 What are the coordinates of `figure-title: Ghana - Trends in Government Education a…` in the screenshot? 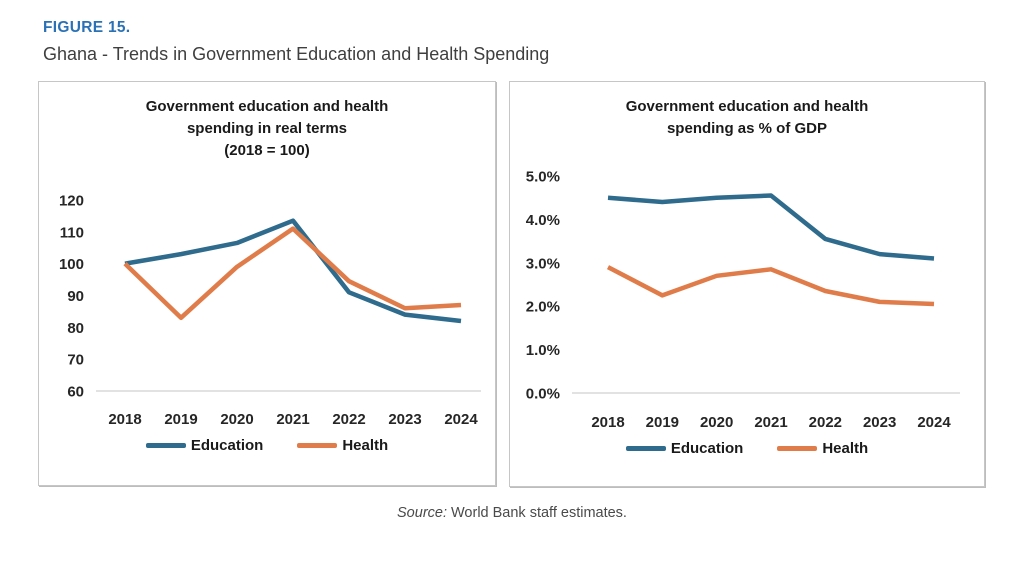 It's located at (296, 54).